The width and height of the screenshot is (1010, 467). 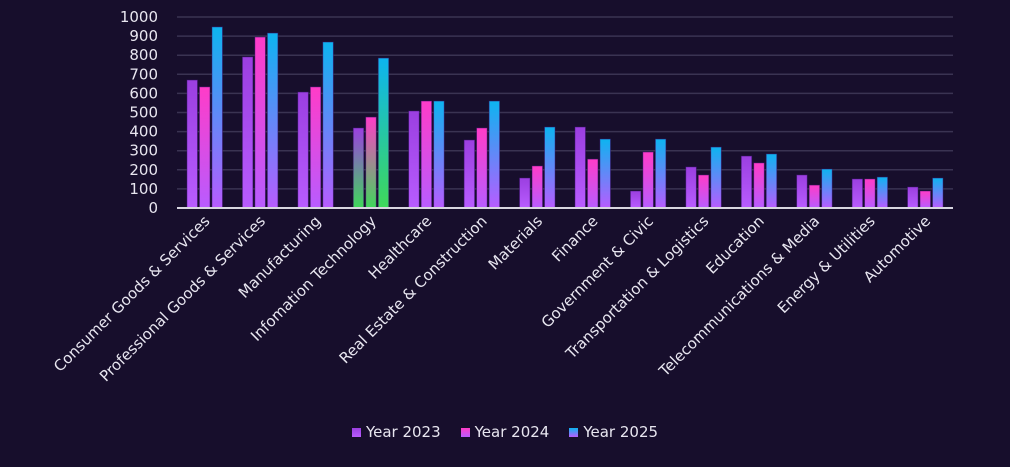 I want to click on legend-label: Year 2024, so click(x=512, y=432).